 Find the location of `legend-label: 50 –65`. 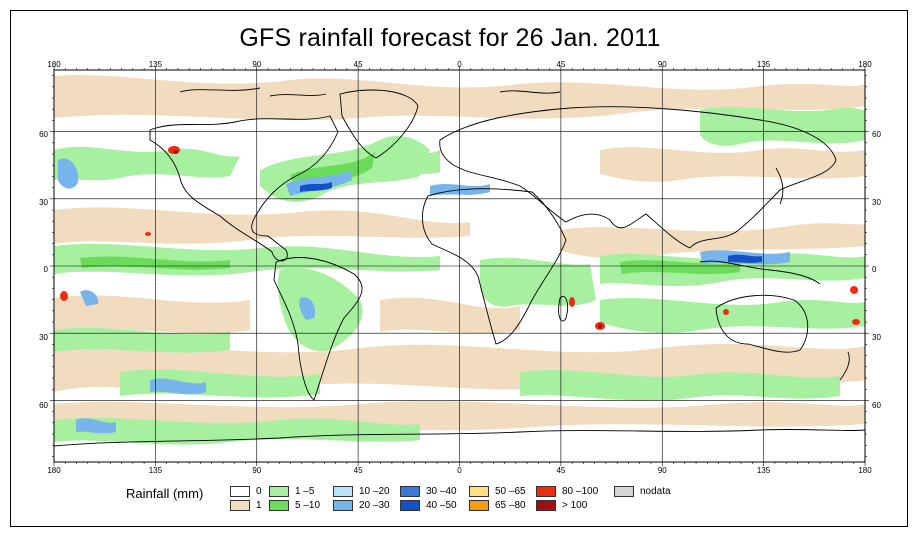

legend-label: 50 –65 is located at coordinates (510, 491).